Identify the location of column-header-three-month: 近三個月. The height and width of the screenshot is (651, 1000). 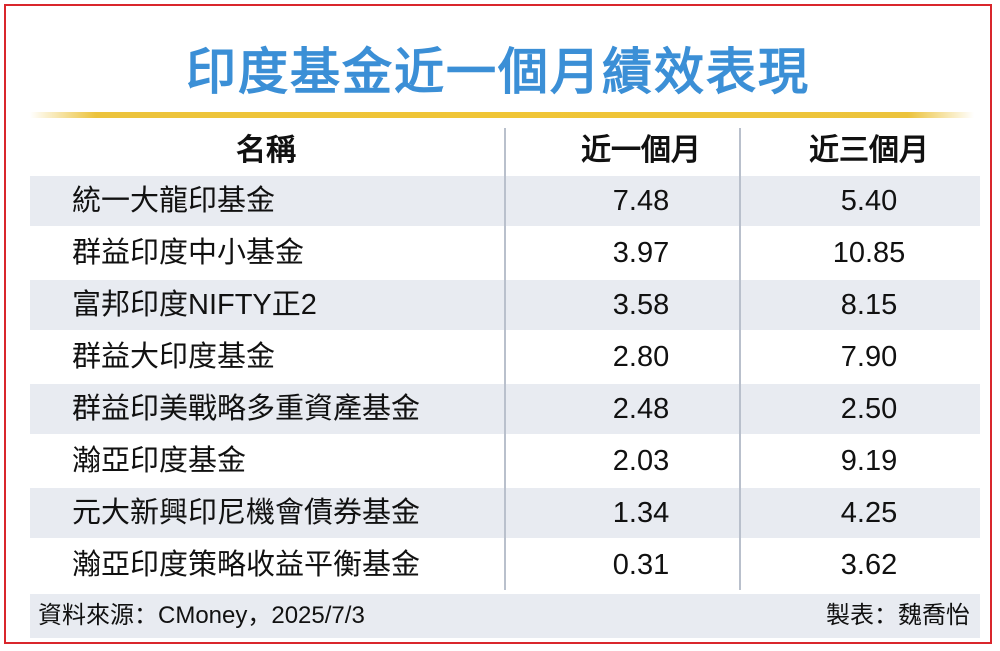
(869, 150).